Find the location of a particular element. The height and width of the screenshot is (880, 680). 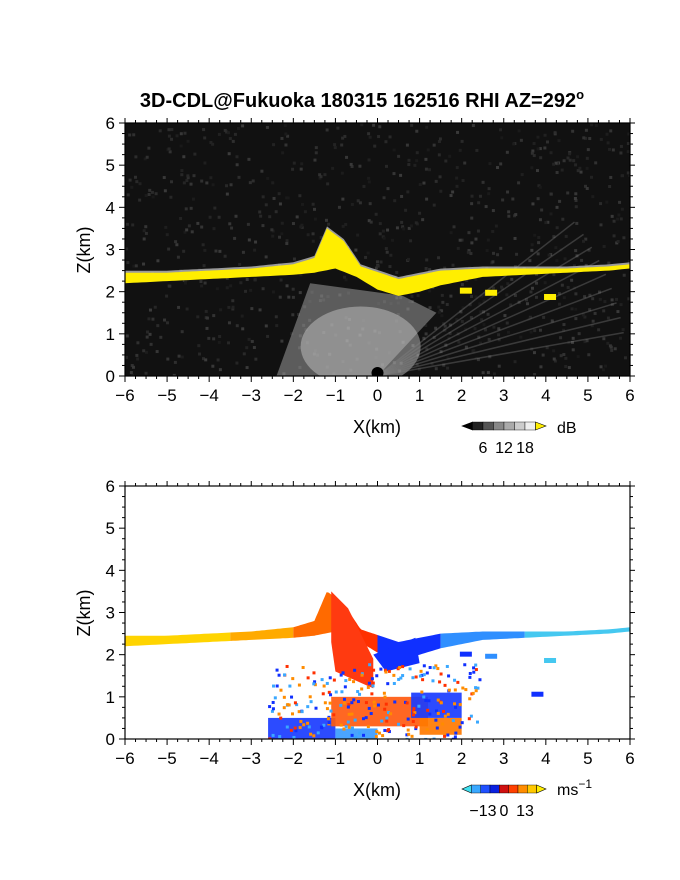

cloud-fragment is located at coordinates (465, 290).